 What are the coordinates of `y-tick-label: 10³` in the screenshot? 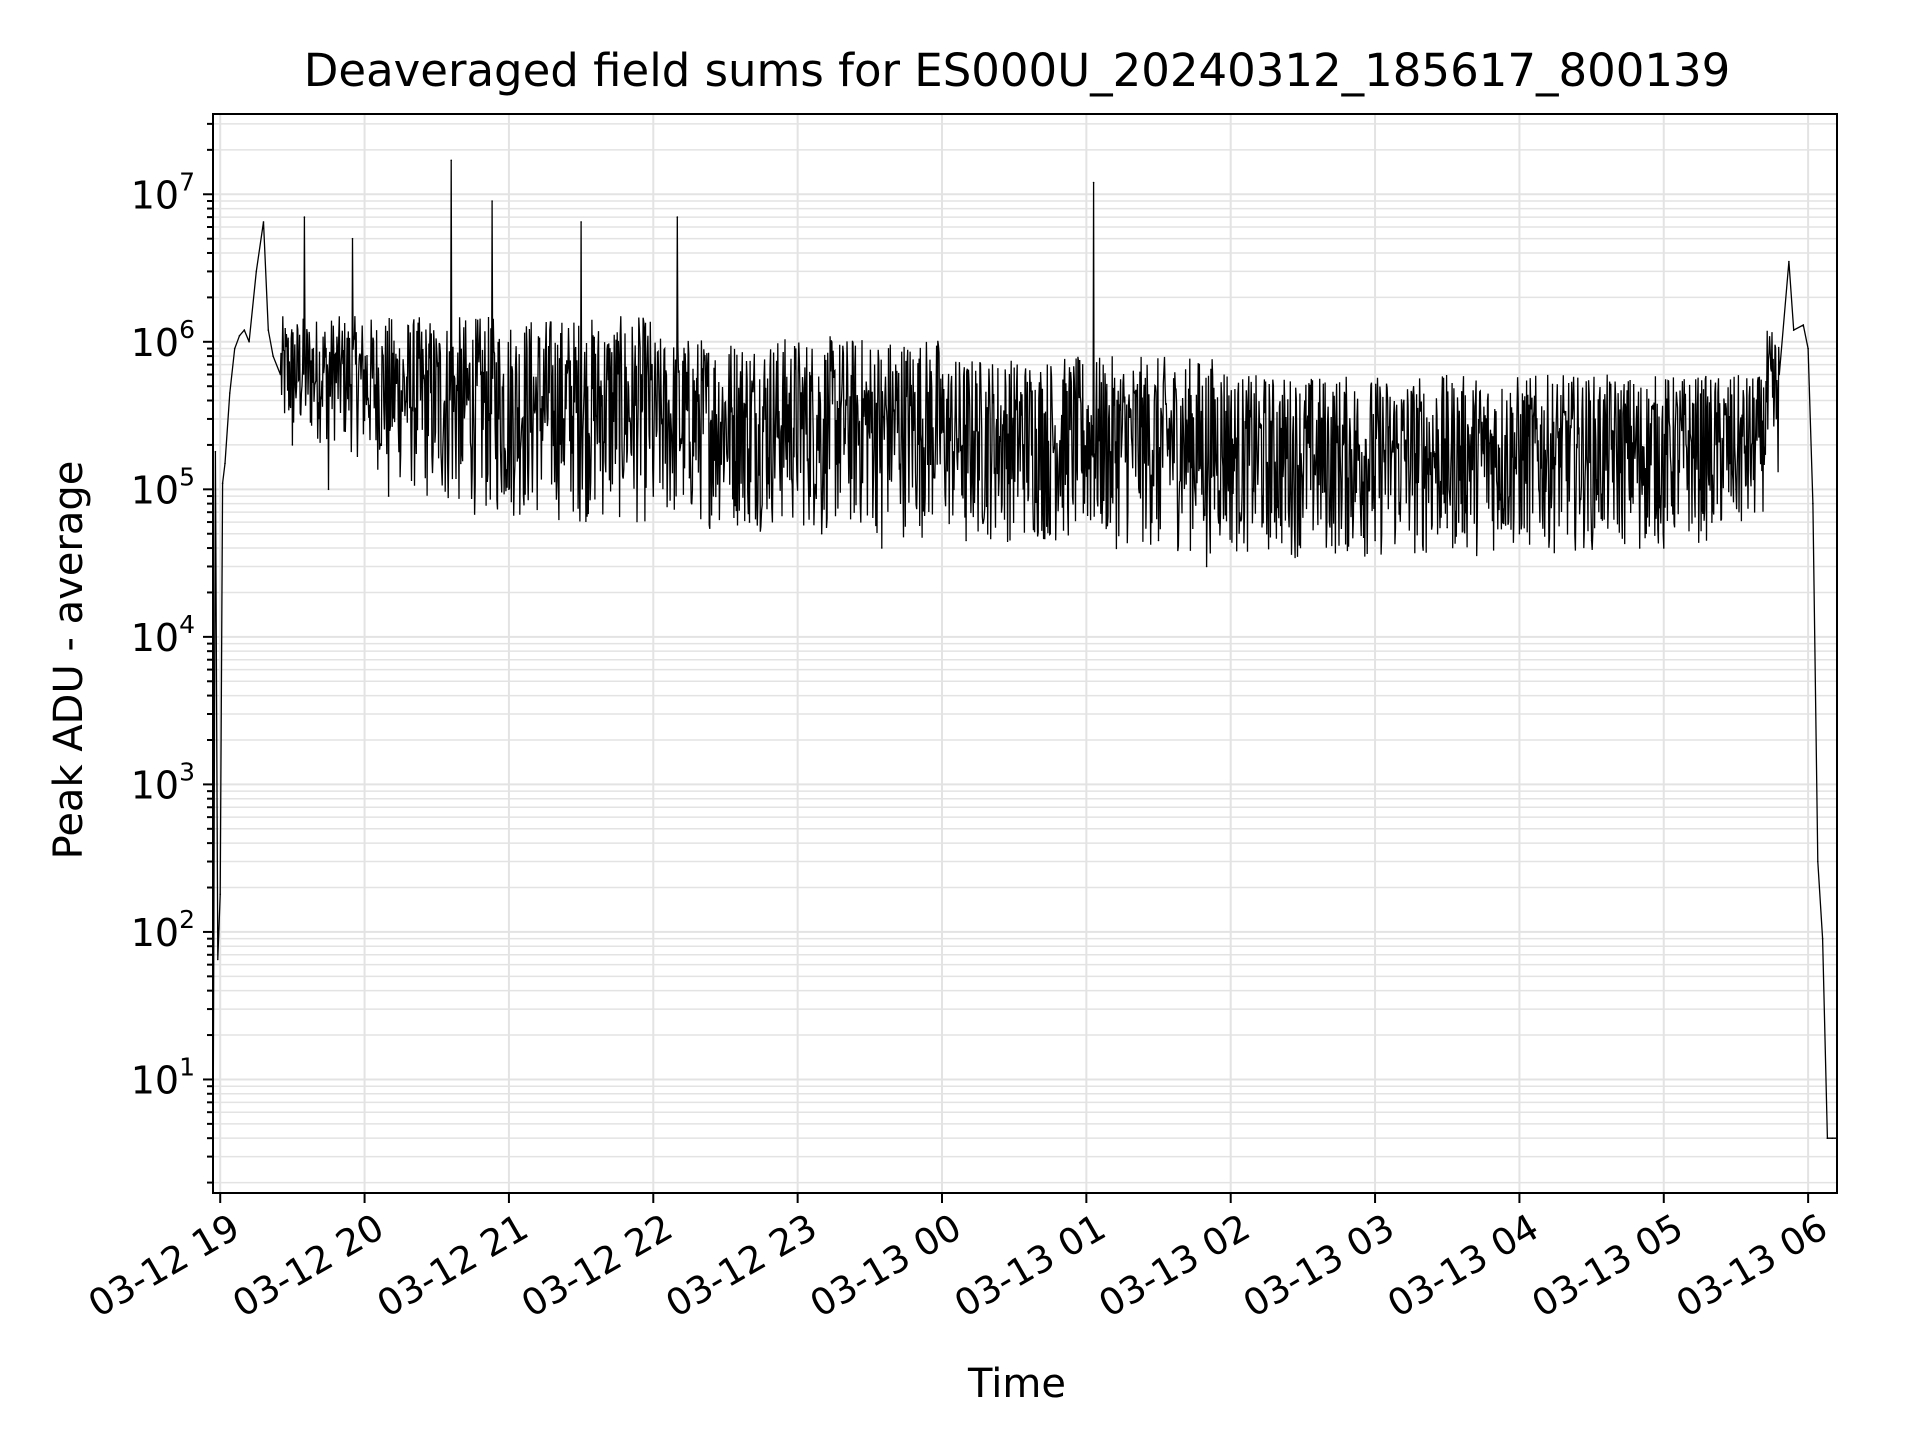 It's located at (163, 782).